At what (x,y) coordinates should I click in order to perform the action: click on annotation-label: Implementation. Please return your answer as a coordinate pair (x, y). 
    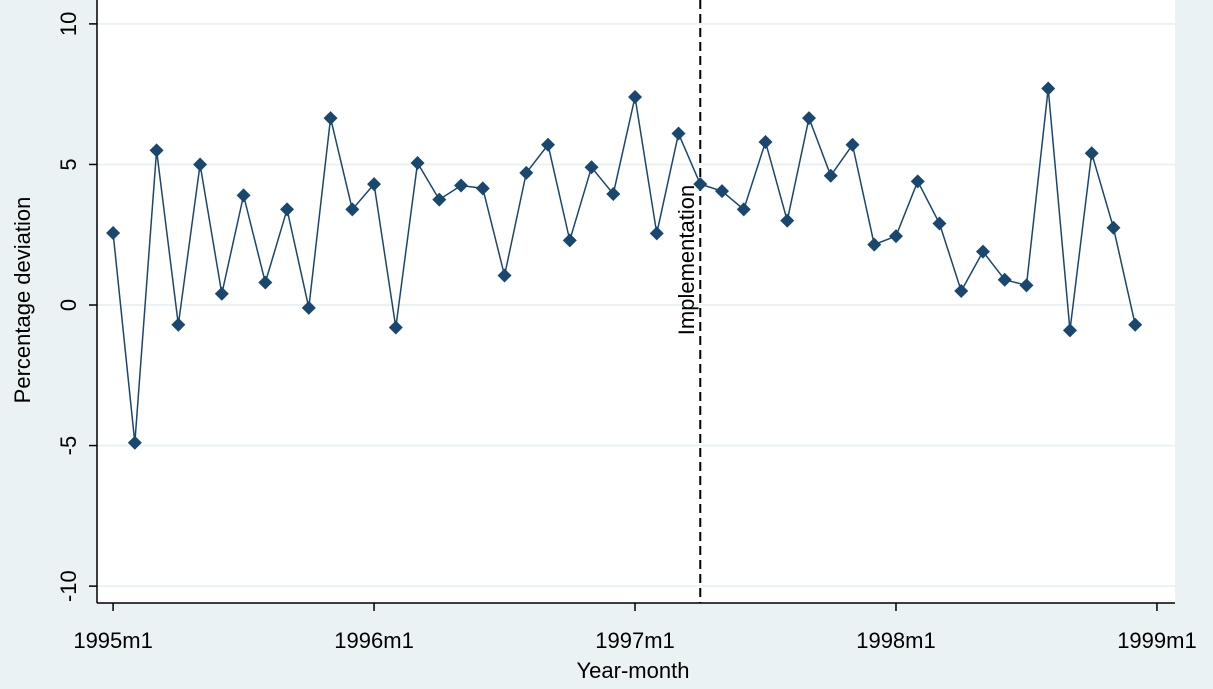
    Looking at the image, I should click on (686, 260).